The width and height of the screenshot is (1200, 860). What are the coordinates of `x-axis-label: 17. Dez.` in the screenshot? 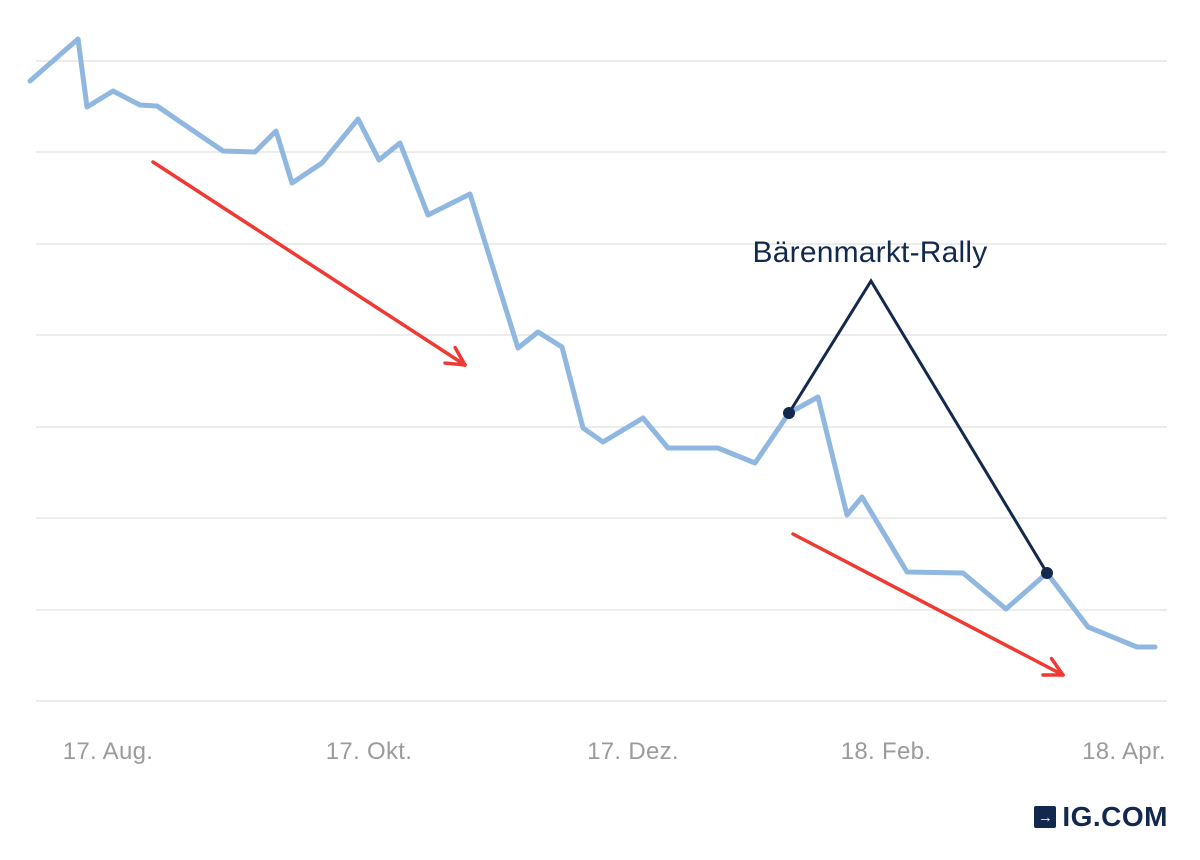 It's located at (633, 751).